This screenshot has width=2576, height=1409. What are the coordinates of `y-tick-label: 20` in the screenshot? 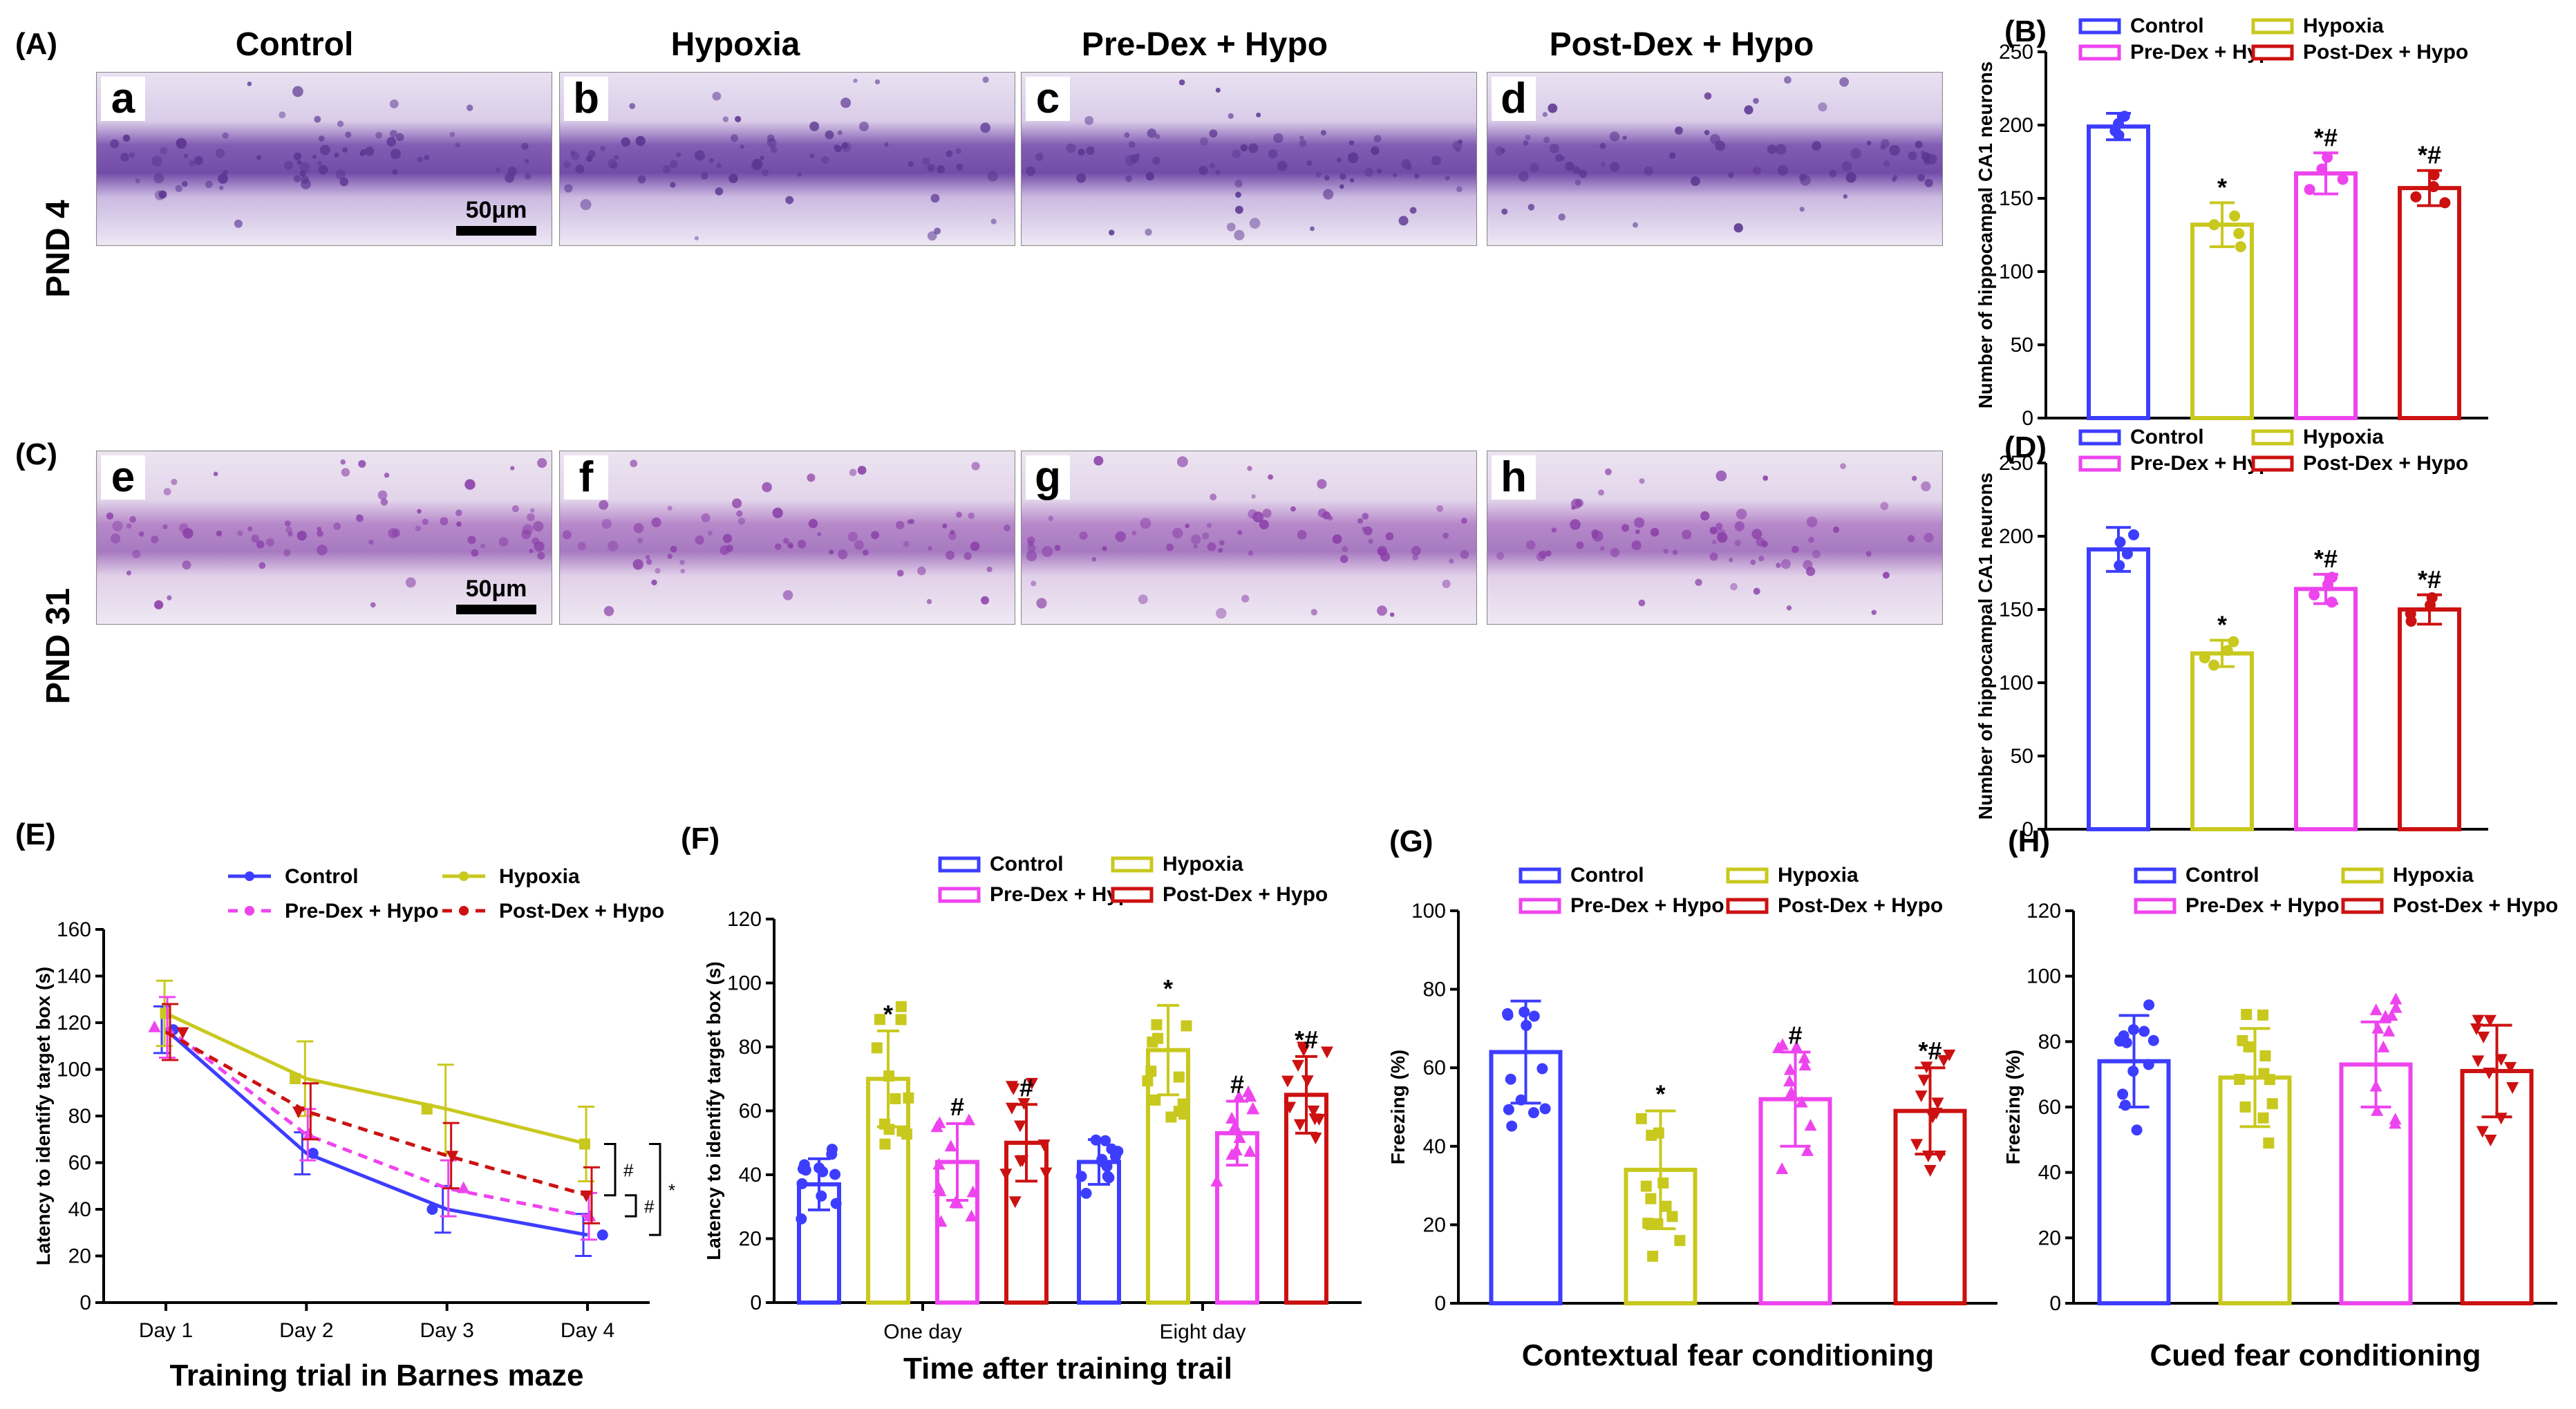 It's located at (79, 1256).